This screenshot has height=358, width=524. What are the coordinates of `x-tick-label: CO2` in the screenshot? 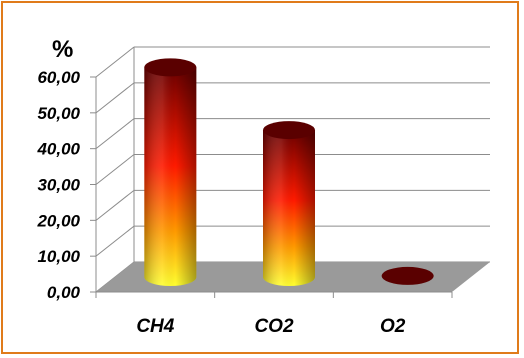 It's located at (274, 326).